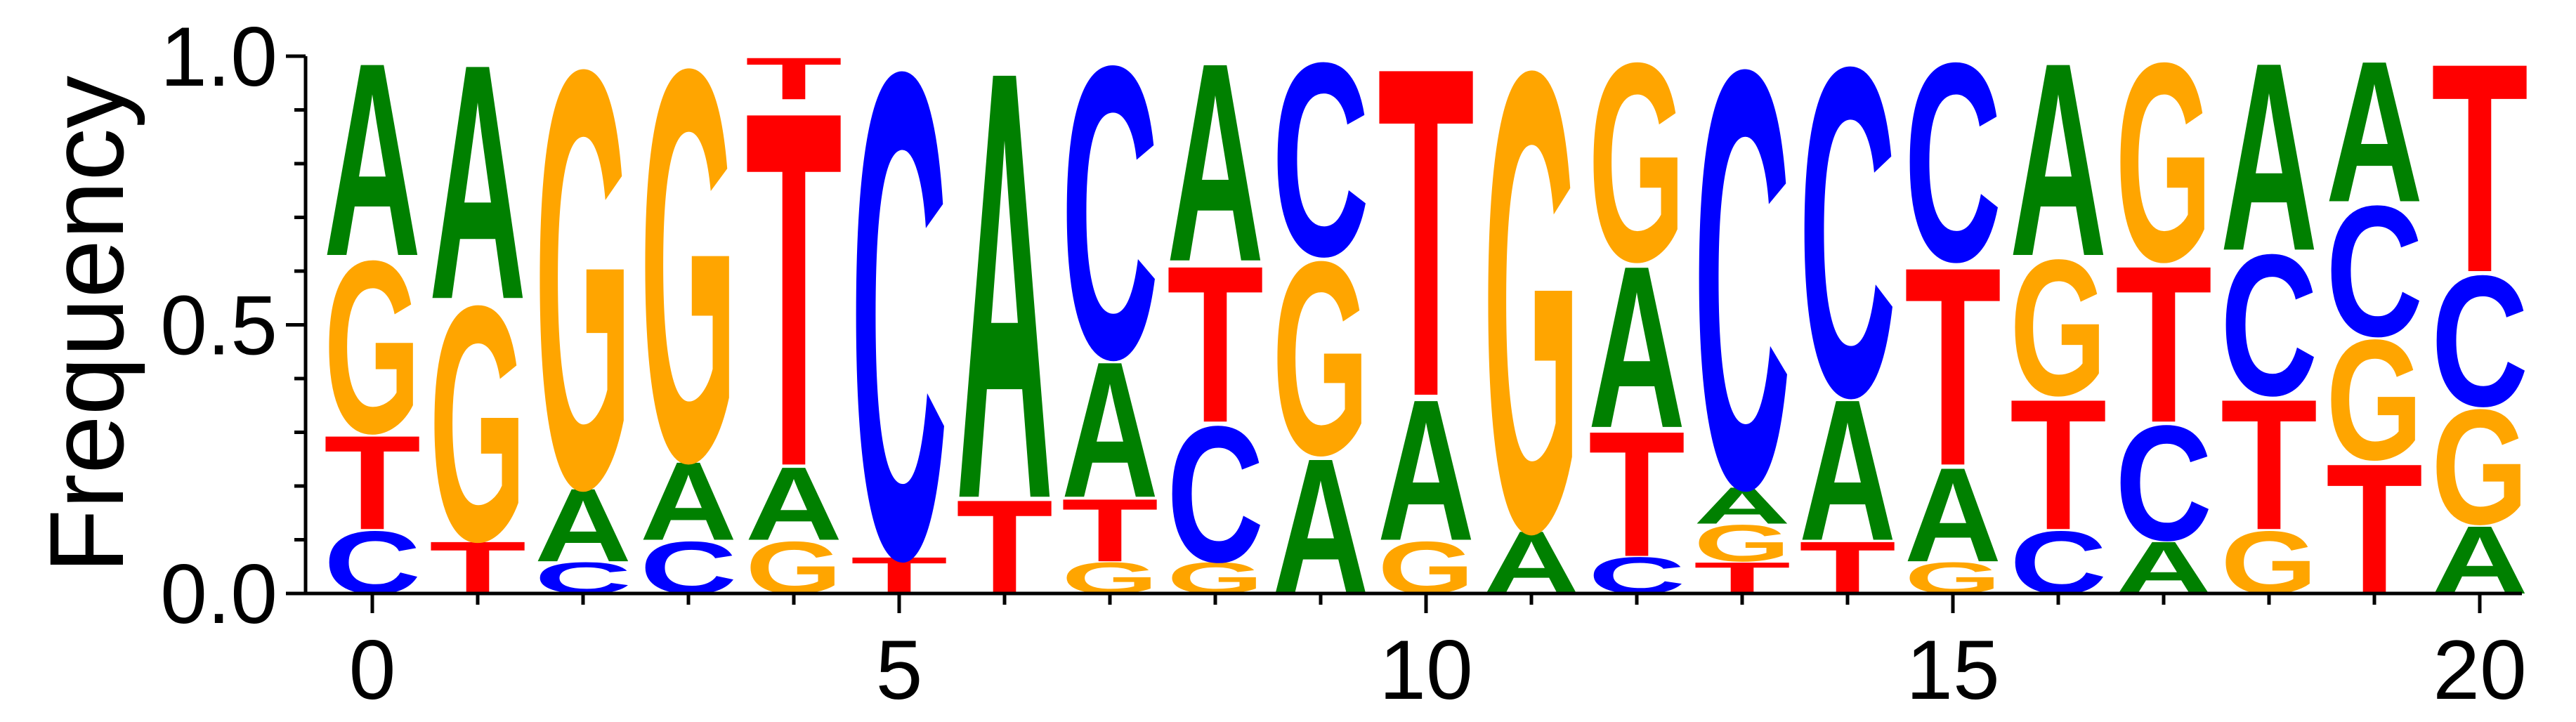 The image size is (2576, 722). What do you see at coordinates (2479, 670) in the screenshot?
I see `x-tick-label: 20` at bounding box center [2479, 670].